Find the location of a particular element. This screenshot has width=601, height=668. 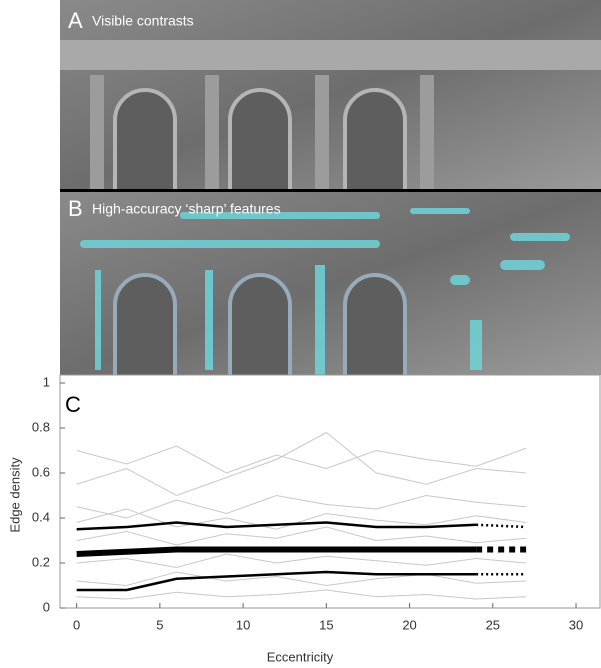

y-axis-label: Edge density is located at coordinates (14, 495).